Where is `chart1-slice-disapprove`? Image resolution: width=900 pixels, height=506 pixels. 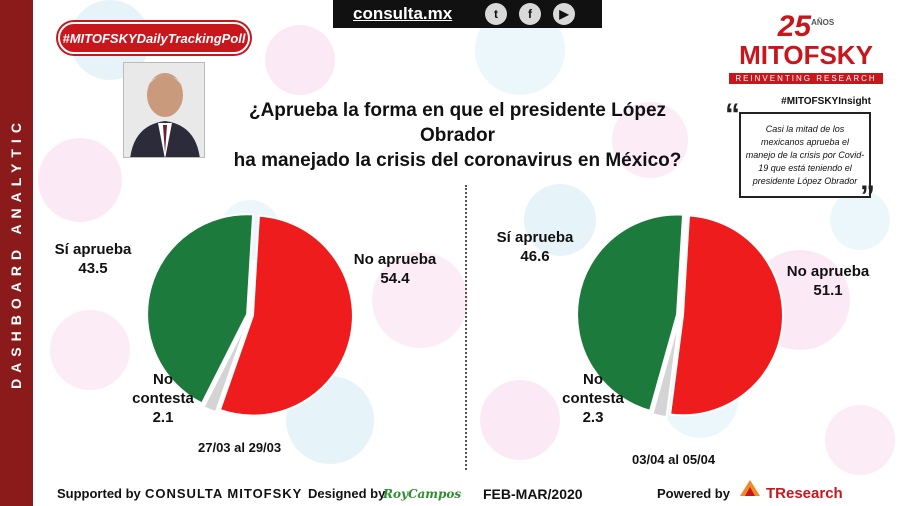
chart1-slice-disapprove is located at coordinates (286, 315).